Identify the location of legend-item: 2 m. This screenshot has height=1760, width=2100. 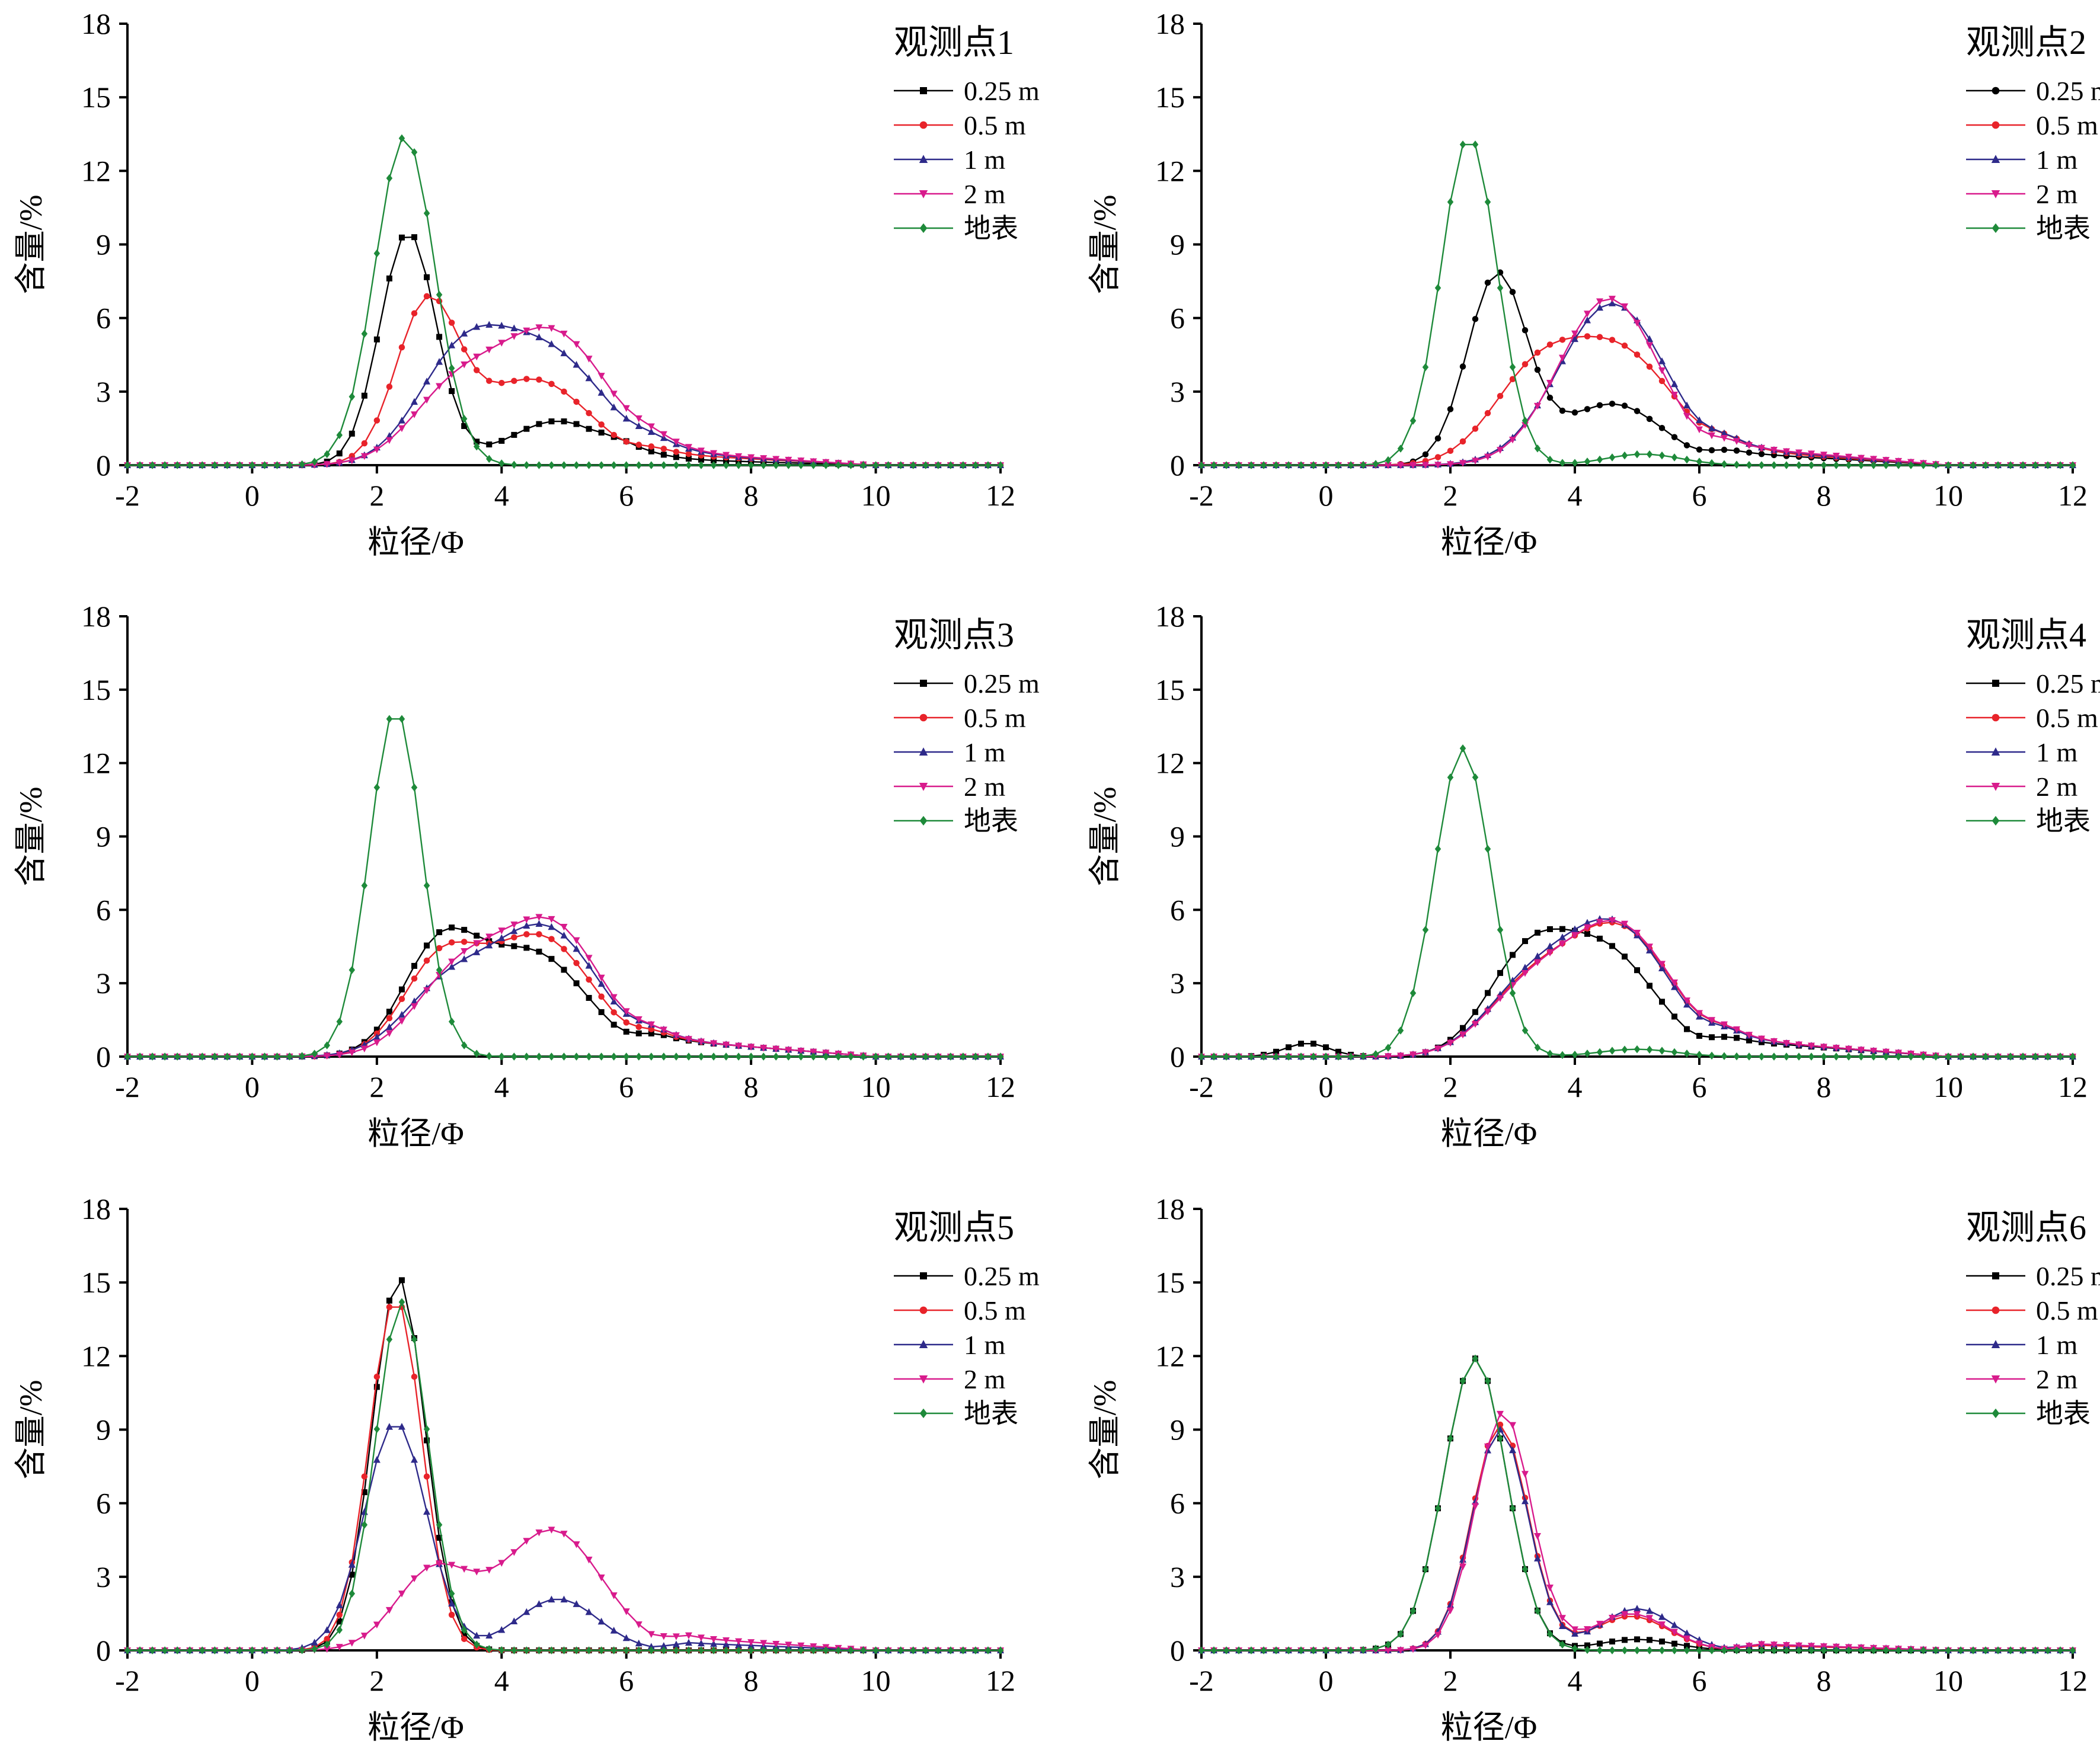
(950, 787).